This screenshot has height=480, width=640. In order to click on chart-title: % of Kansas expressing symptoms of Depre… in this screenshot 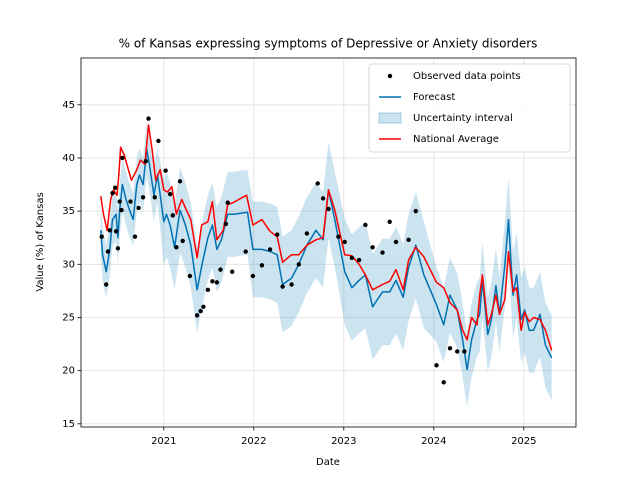, I will do `click(328, 44)`.